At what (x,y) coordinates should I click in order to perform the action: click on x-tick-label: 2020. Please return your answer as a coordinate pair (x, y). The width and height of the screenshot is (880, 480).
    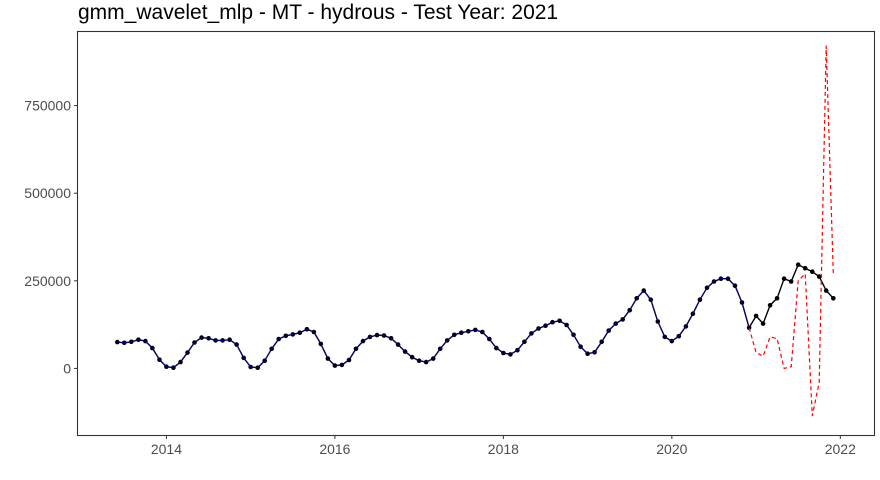
    Looking at the image, I should click on (671, 449).